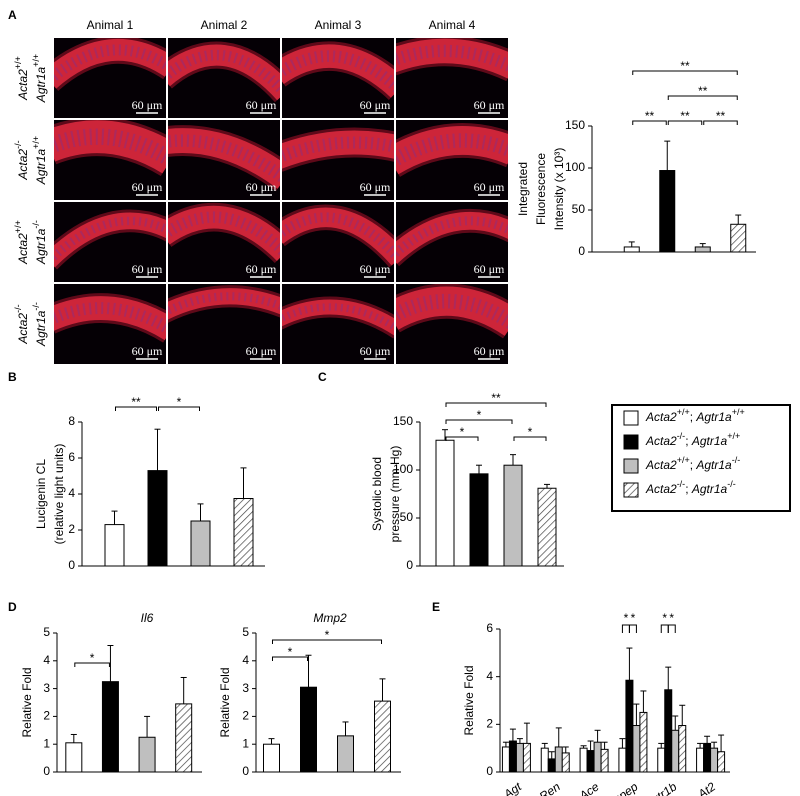 The width and height of the screenshot is (800, 796). I want to click on y-tick-label: 5, so click(245, 632).